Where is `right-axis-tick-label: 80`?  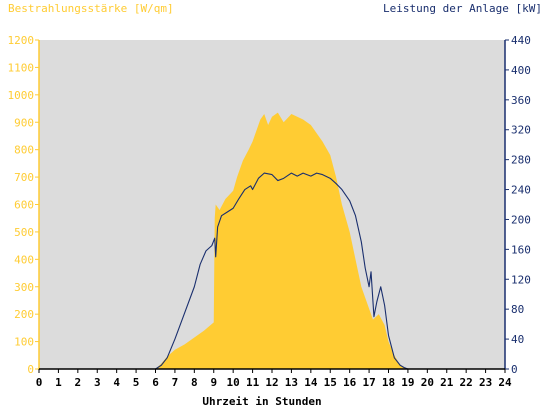
right-axis-tick-label: 80 is located at coordinates (517, 309).